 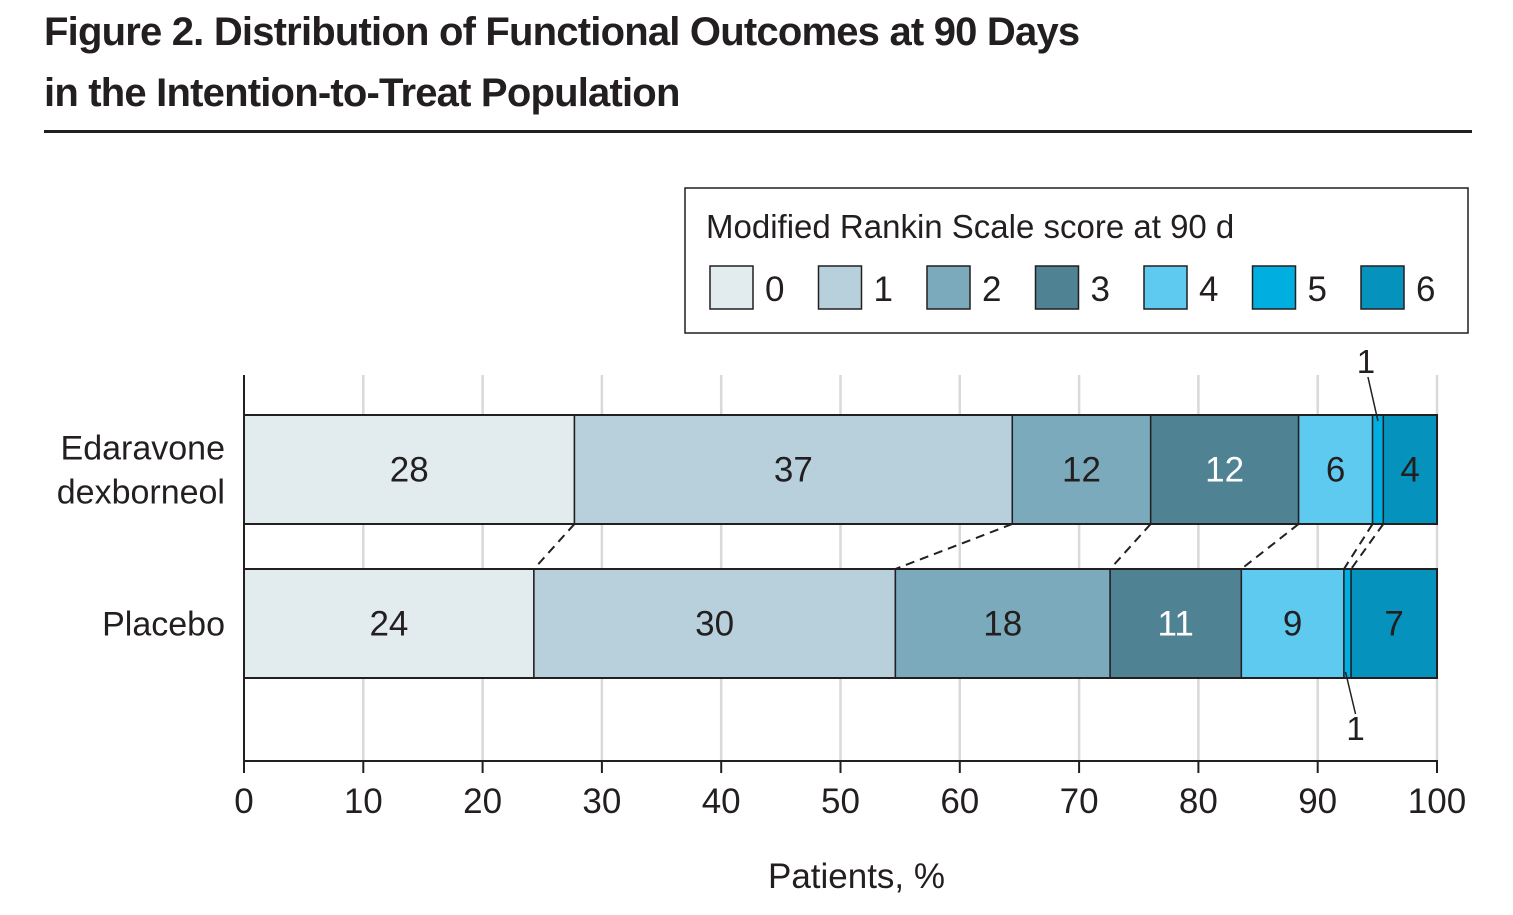 I want to click on data-label: 9, so click(x=1292, y=624).